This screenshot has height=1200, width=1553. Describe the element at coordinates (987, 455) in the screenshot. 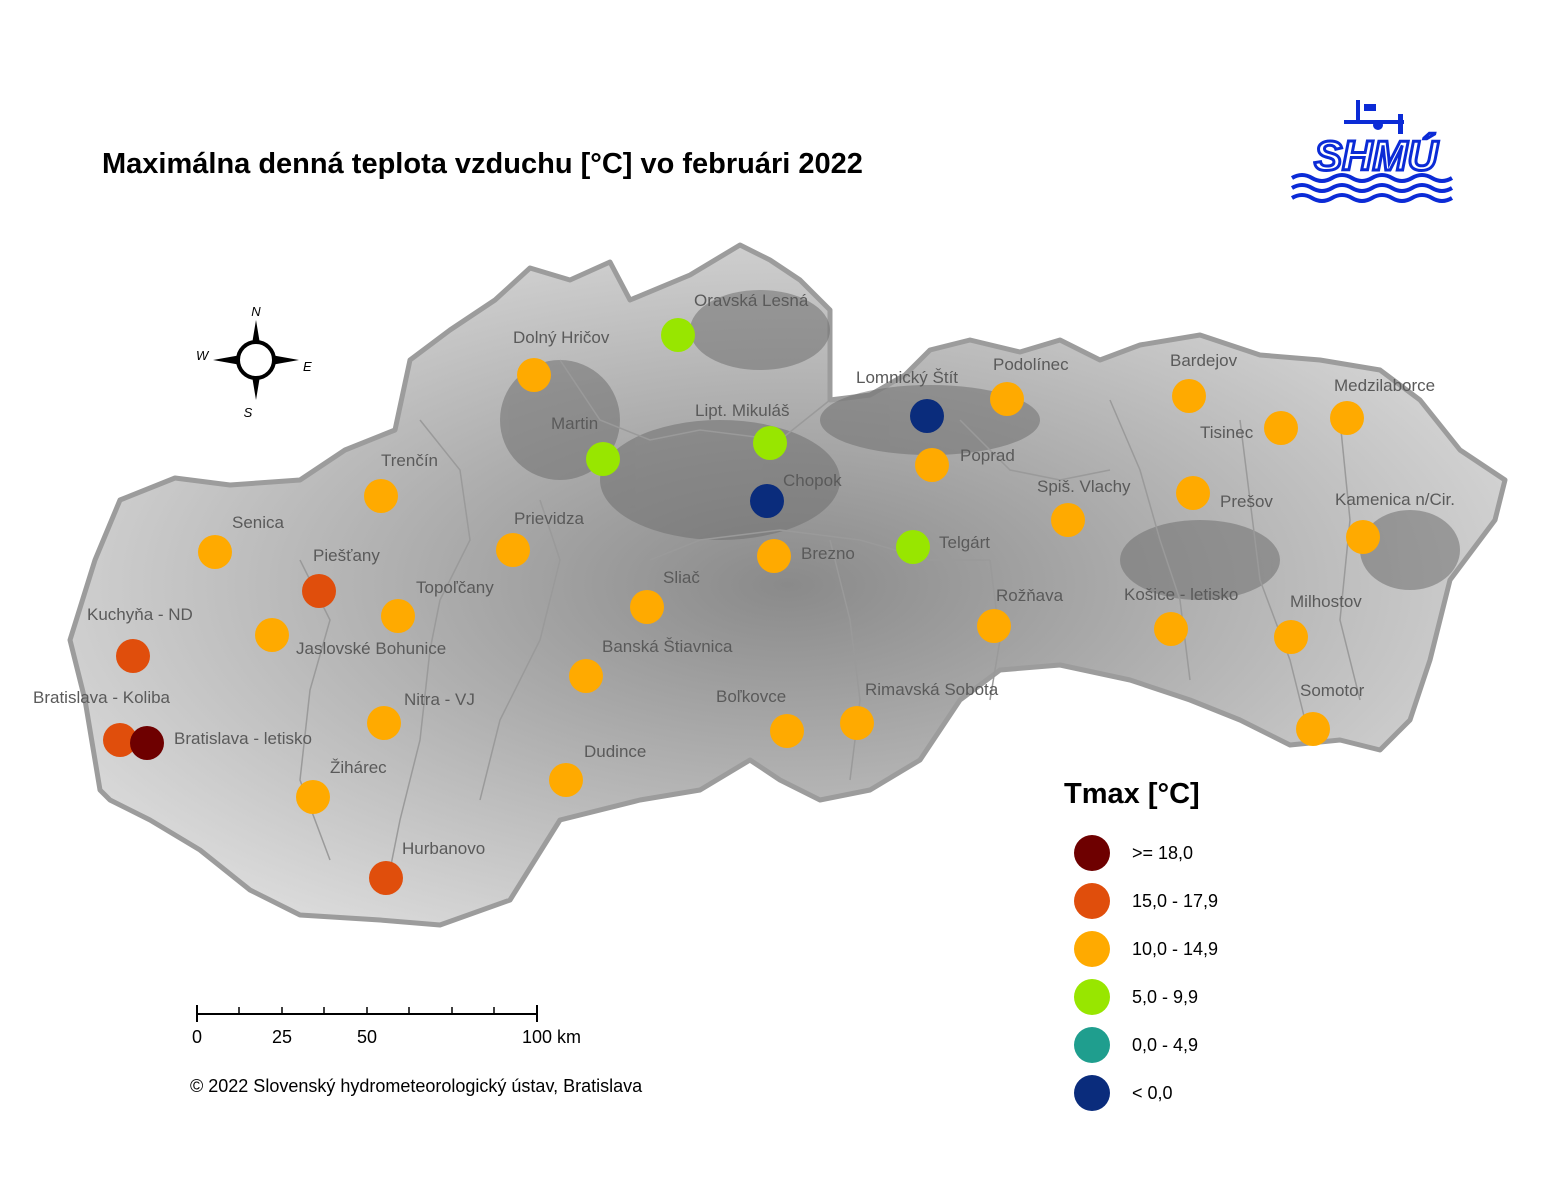

I see `station-label: Poprad` at that location.